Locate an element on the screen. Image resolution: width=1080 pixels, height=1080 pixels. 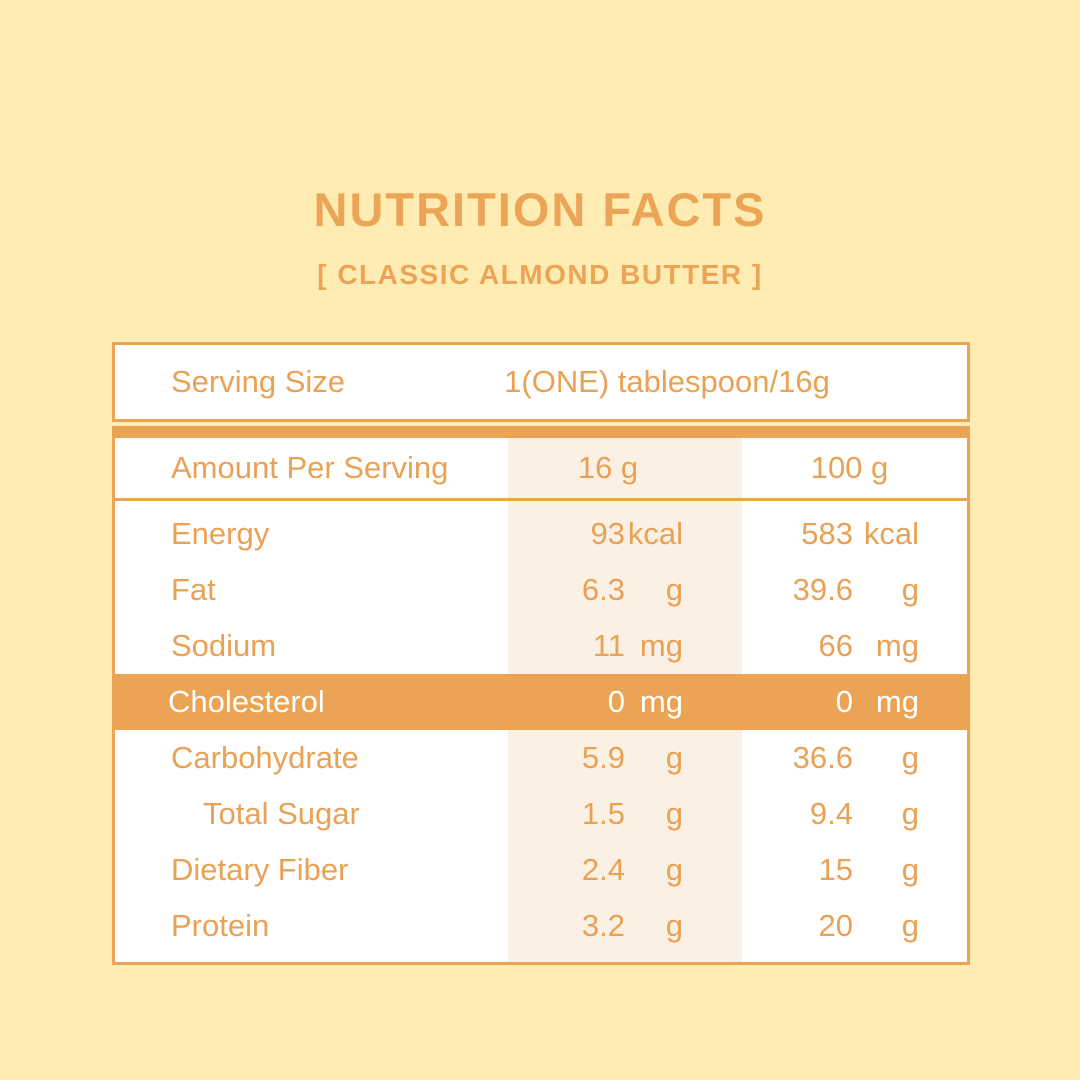
amount-100g: 36.6 is located at coordinates (822, 757).